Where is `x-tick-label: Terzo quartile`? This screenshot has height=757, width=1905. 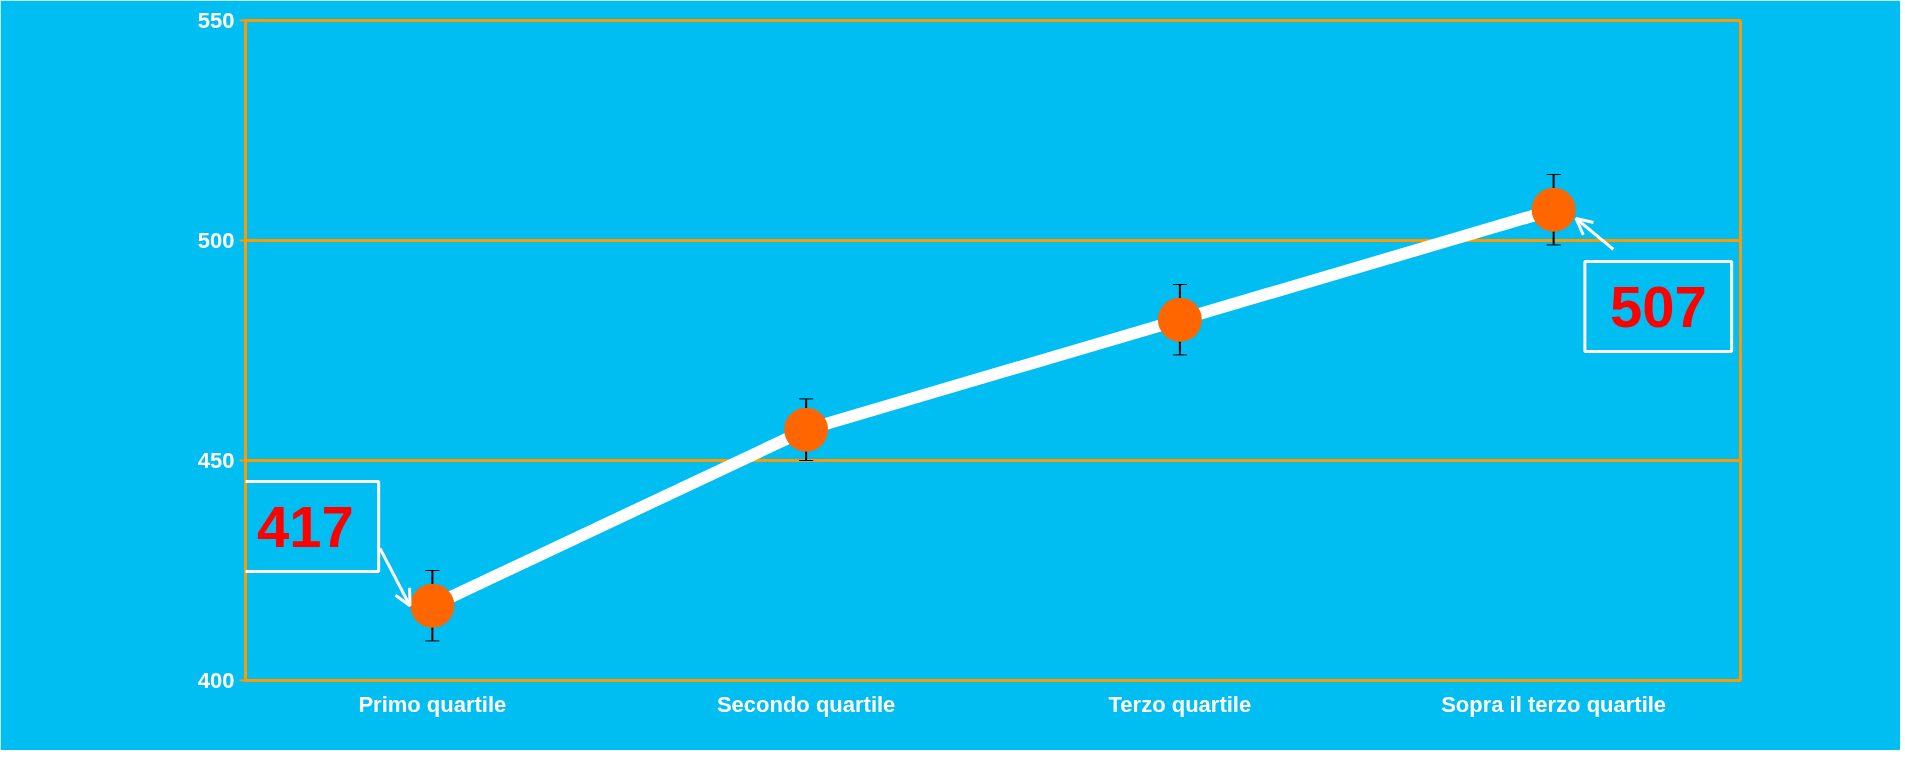
x-tick-label: Terzo quartile is located at coordinates (1180, 704).